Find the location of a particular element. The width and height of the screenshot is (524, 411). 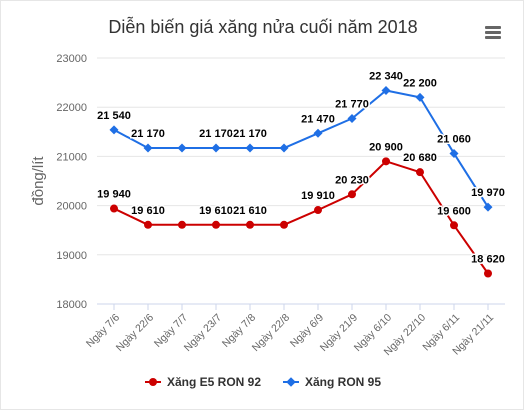

data-label: 19 940 is located at coordinates (114, 195).